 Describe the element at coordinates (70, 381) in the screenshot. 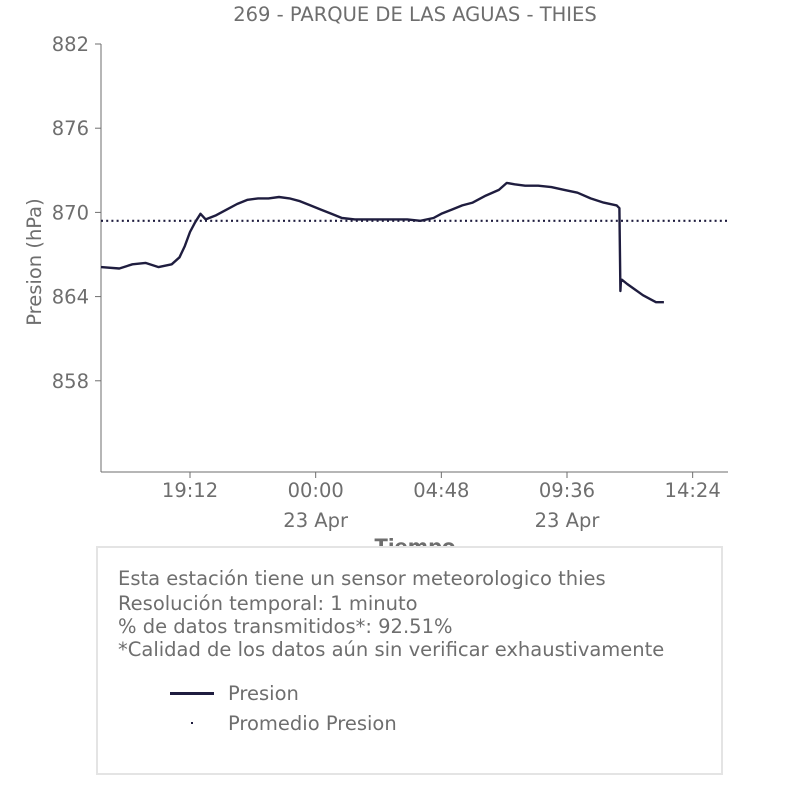

I see `y-tick-label: 858` at that location.